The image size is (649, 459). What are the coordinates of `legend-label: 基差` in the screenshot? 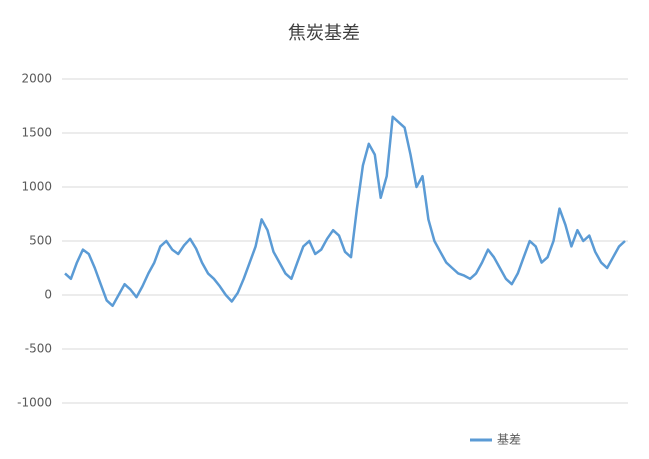 It's located at (509, 440).